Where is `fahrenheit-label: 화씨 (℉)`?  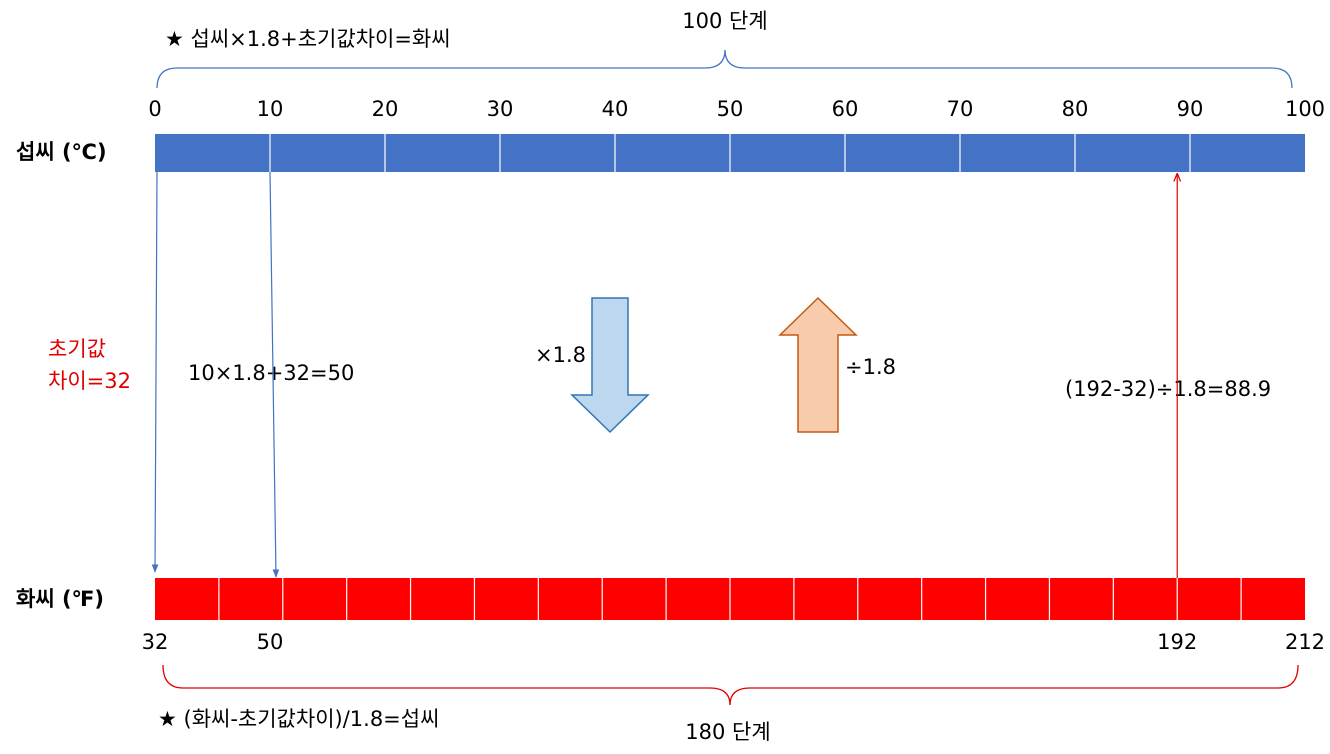 fahrenheit-label: 화씨 (℉) is located at coordinates (60, 599).